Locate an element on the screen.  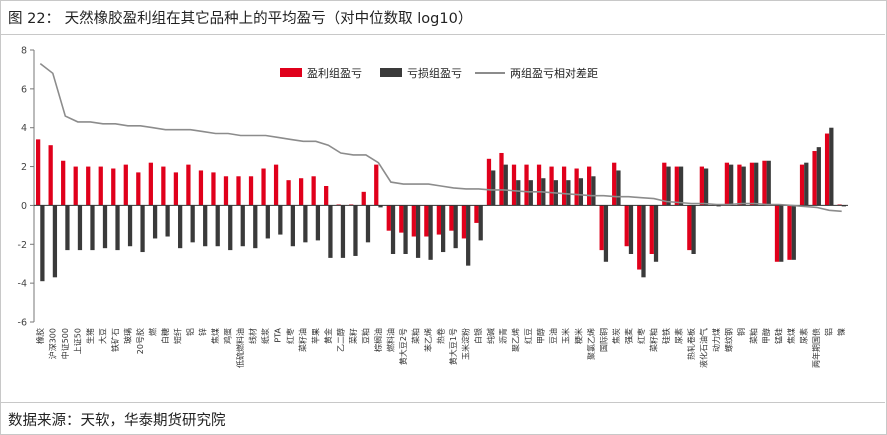
x-tick-label: 热轧卷板 is located at coordinates (691, 344).